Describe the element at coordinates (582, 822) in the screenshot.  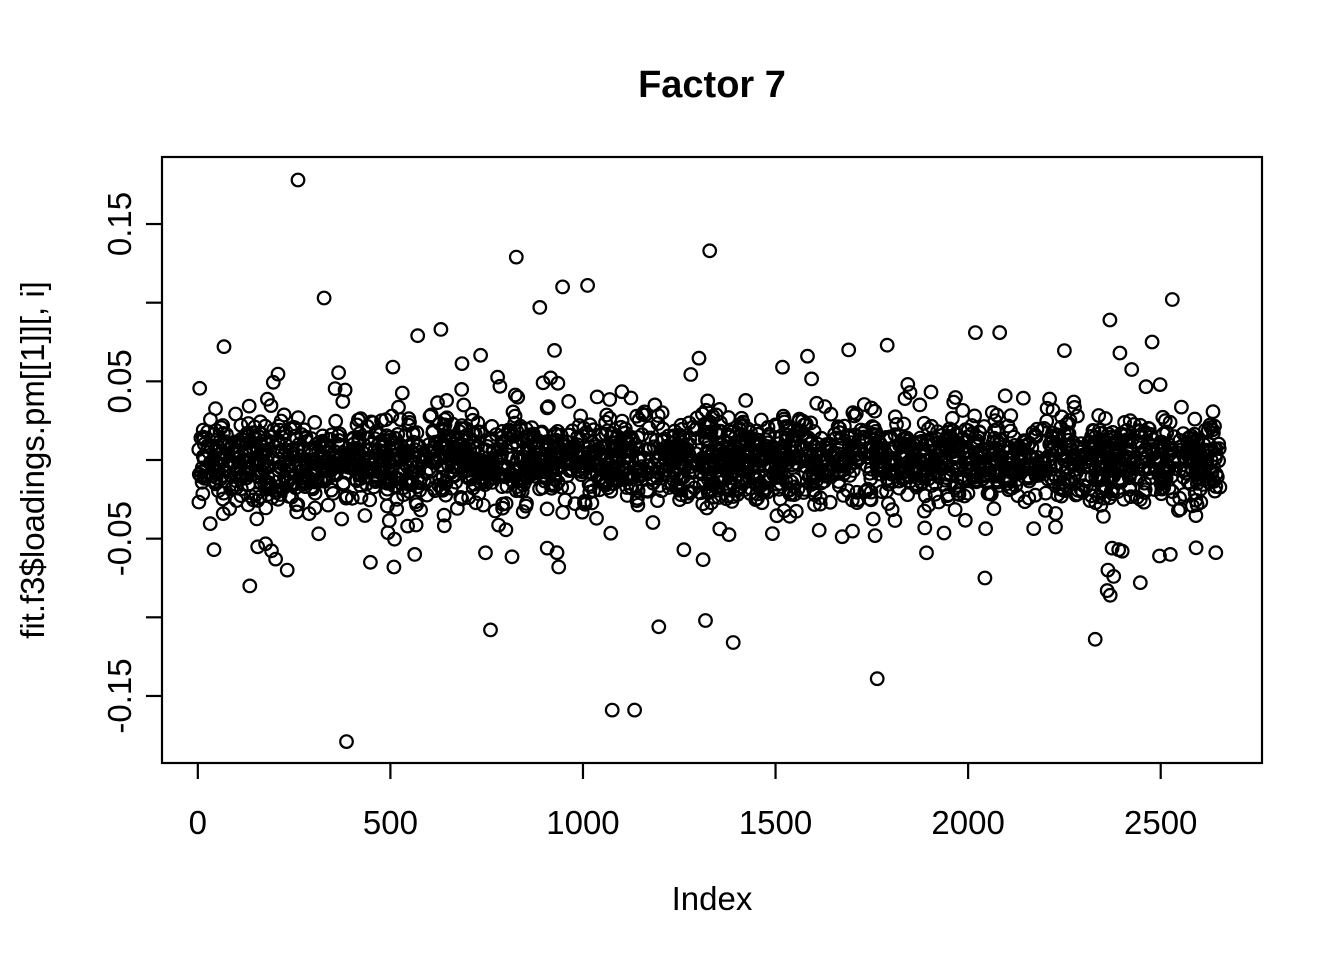
I see `x-tick-label: 1000` at that location.